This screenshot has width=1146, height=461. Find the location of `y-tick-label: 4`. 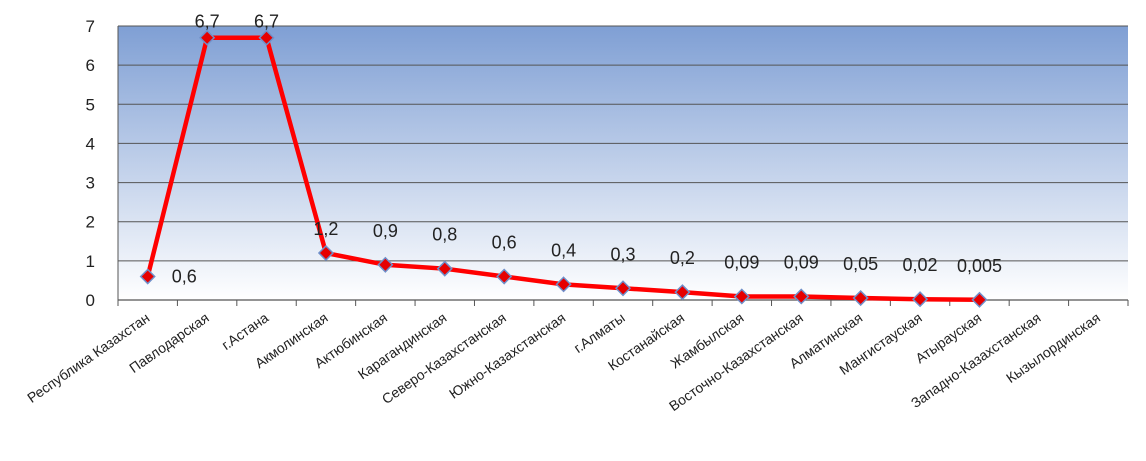

y-tick-label: 4 is located at coordinates (90, 143).